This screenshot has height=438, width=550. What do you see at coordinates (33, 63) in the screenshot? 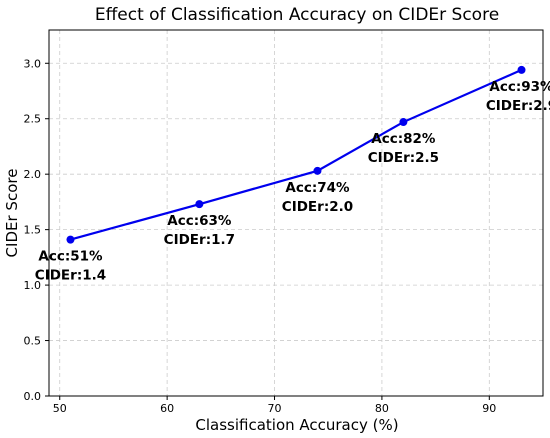
I see `y-tick-label: 3.0` at bounding box center [33, 63].